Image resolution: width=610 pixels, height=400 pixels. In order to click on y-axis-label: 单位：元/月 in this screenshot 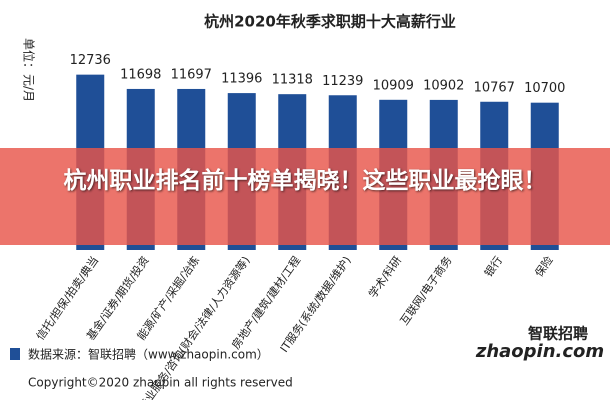, I will do `click(29, 70)`.